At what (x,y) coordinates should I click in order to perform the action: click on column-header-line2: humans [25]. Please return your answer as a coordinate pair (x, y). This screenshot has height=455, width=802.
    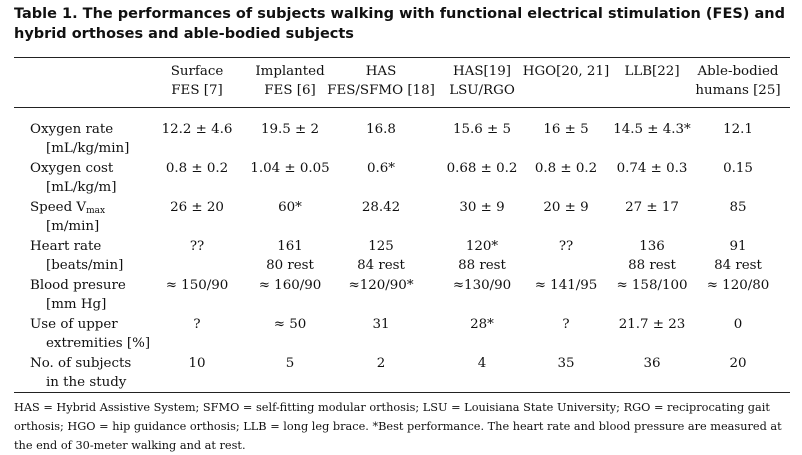
    Looking at the image, I should click on (738, 90).